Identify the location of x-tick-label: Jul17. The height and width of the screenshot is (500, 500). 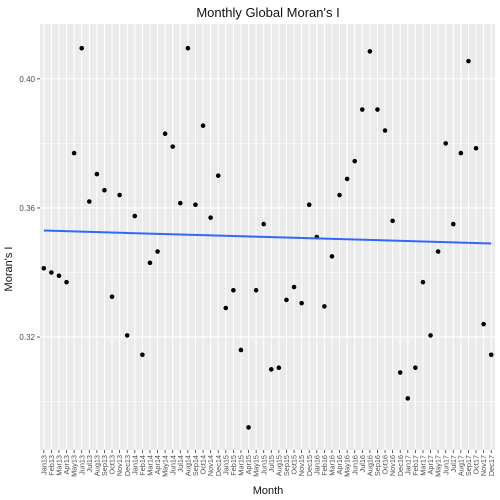
(453, 463).